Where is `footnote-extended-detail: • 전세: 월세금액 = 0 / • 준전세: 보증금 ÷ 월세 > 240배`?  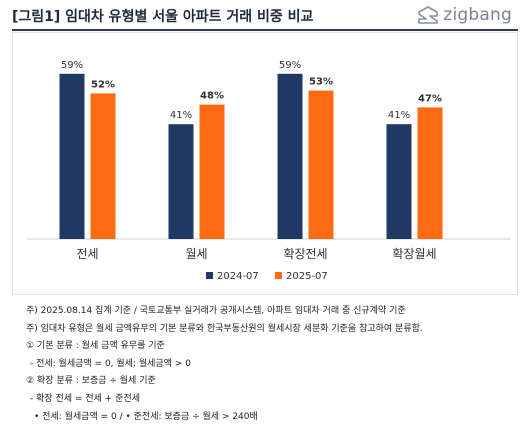
footnote-extended-detail: • 전세: 월세금액 = 0 / • 준전세: 보증금 ÷ 월세 > 240배 is located at coordinates (146, 416).